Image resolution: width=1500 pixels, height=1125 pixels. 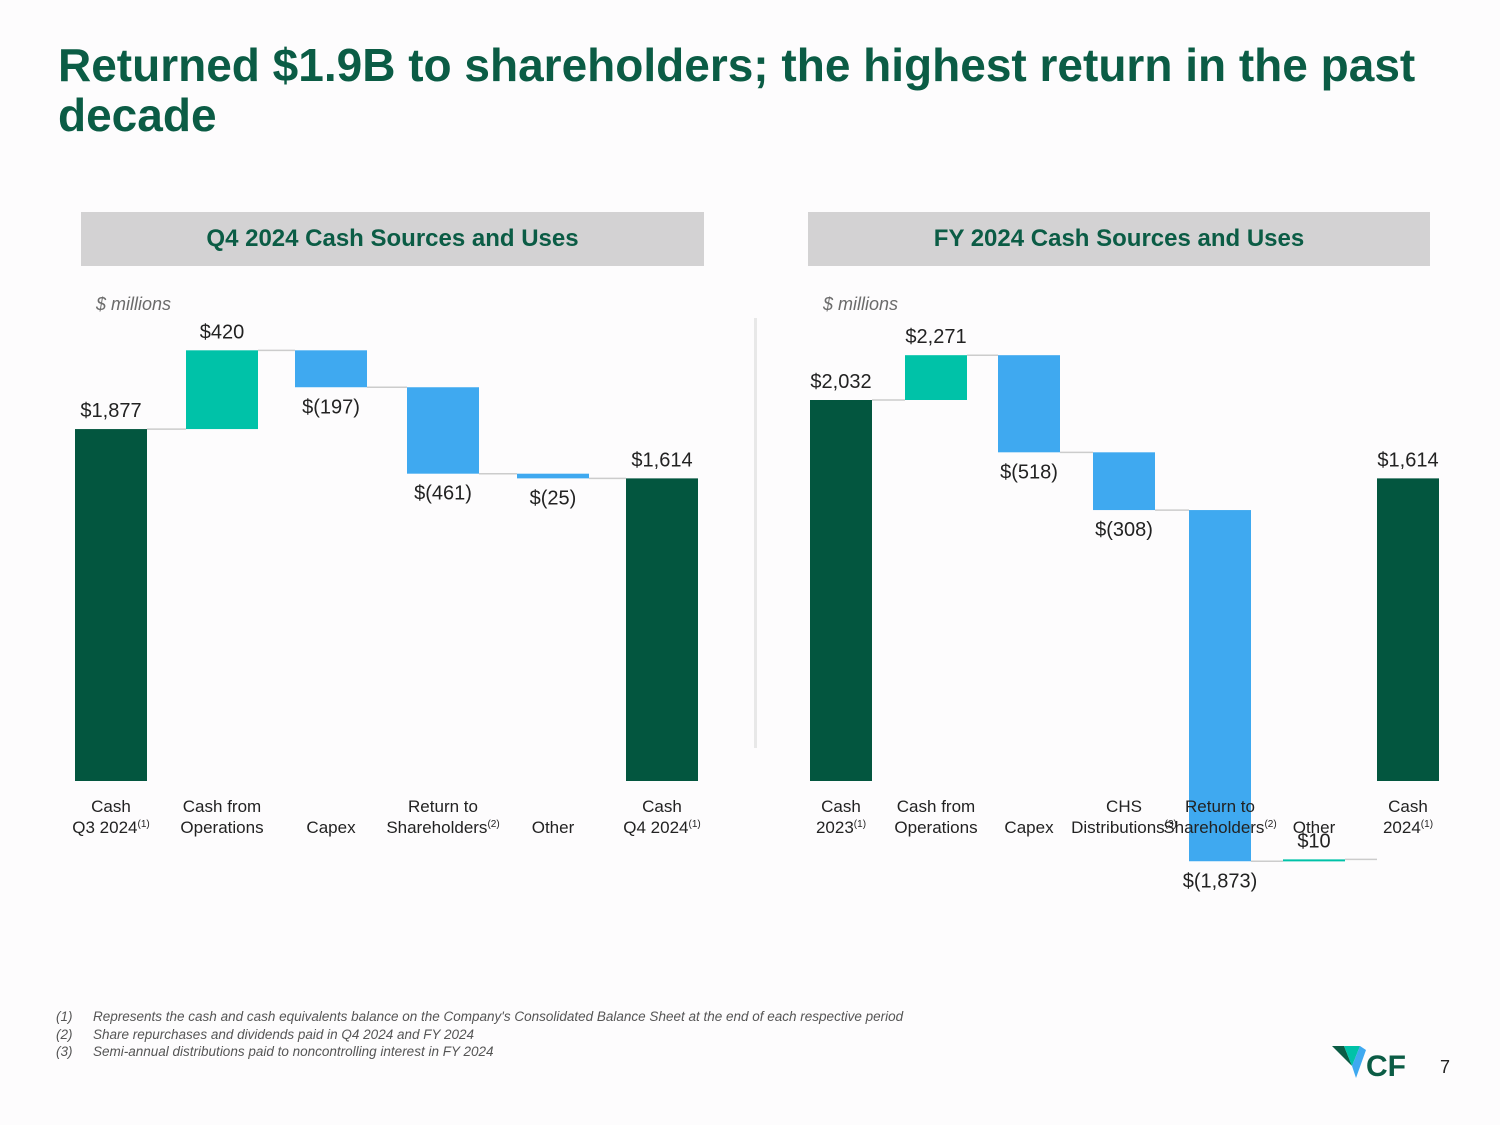 What do you see at coordinates (553, 476) in the screenshot?
I see `q4-bar-other` at bounding box center [553, 476].